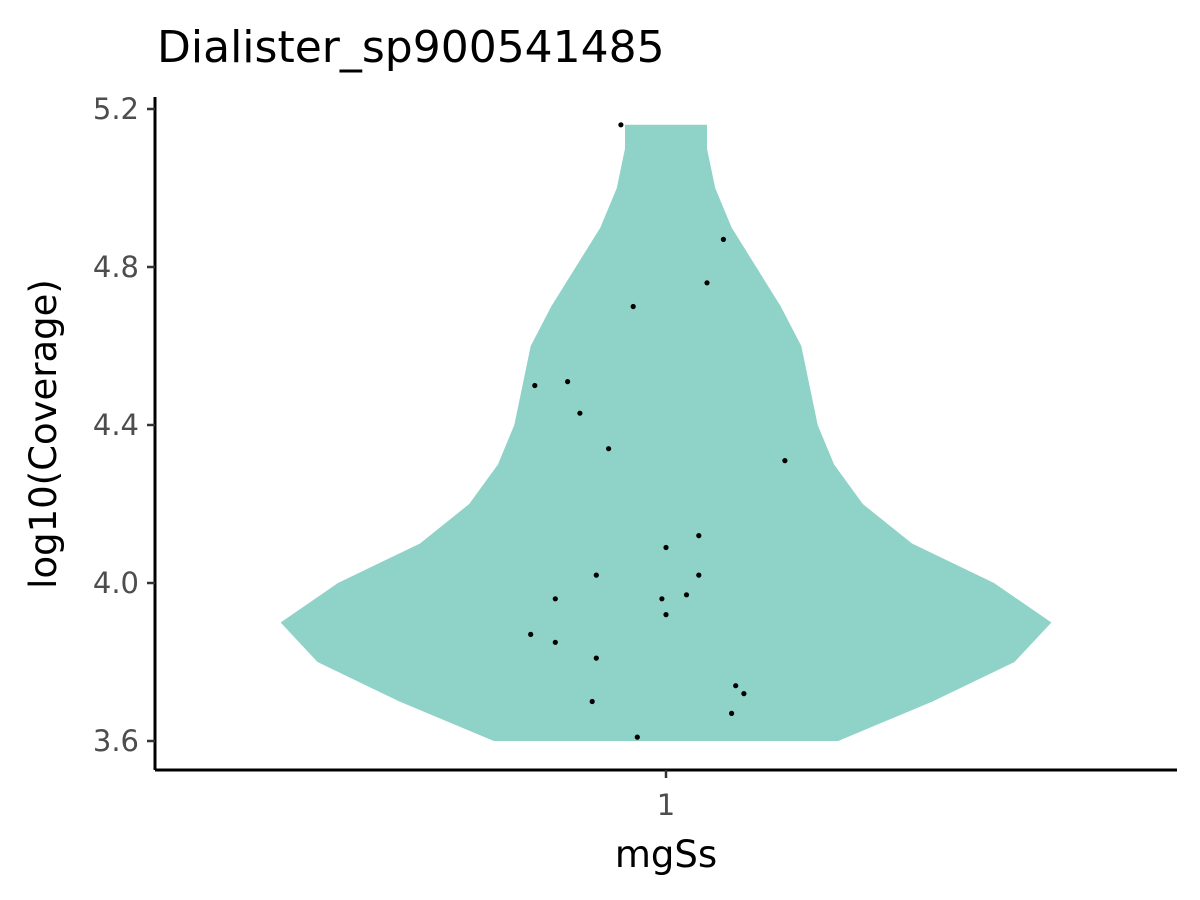  I want to click on x-axis-title: mgSs, so click(666, 854).